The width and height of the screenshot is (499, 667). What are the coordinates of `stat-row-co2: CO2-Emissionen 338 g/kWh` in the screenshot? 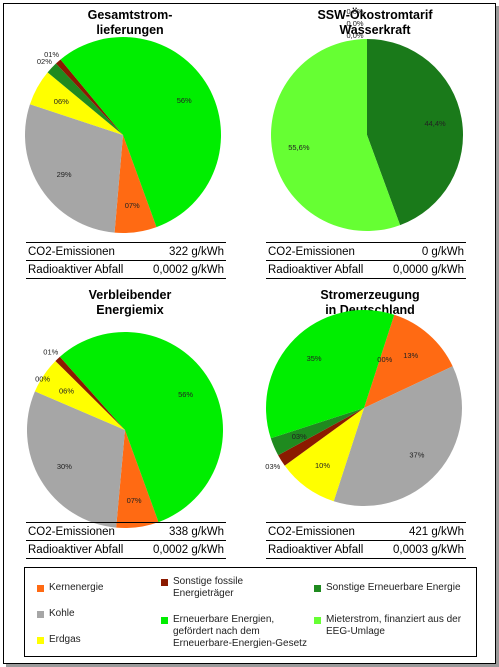 It's located at (126, 531).